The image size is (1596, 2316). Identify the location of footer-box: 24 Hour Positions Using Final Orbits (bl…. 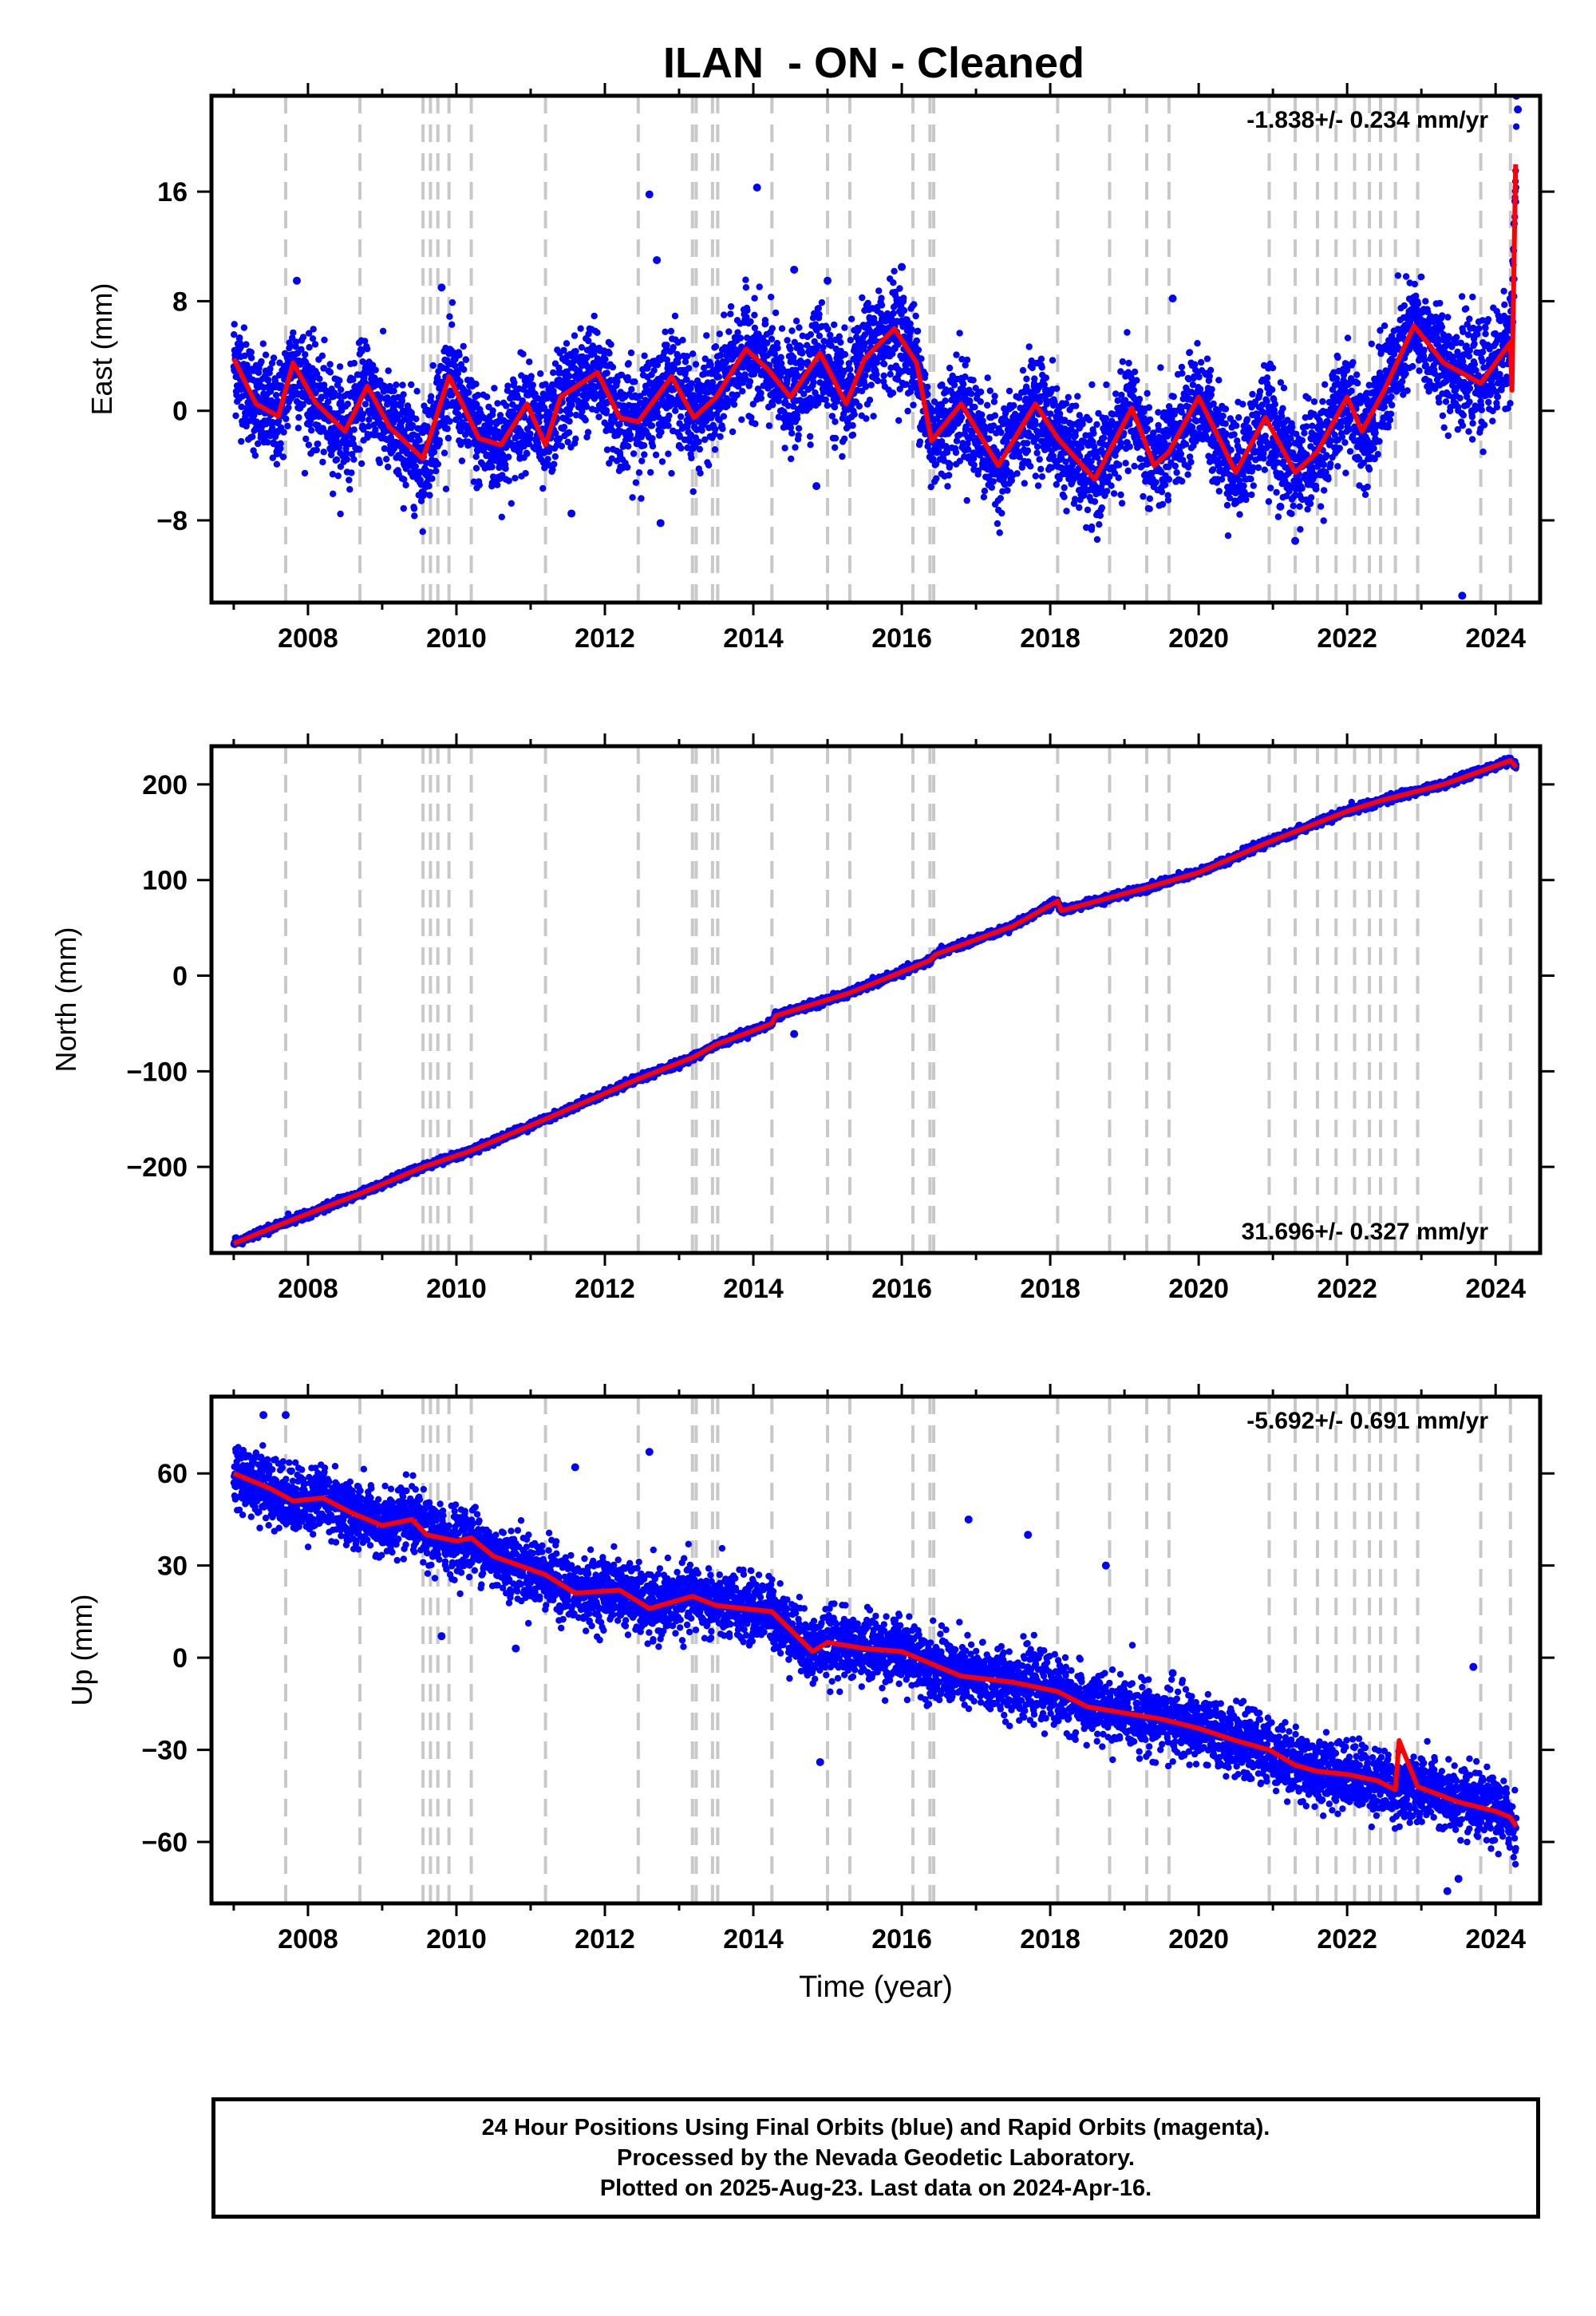
(875, 2158).